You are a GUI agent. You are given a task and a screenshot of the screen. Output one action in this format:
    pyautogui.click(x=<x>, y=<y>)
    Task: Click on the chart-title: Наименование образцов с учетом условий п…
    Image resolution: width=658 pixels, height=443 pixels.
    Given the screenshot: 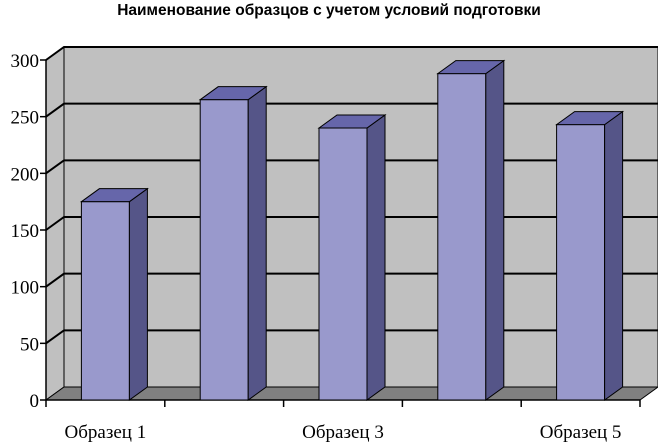 What is the action you would take?
    pyautogui.click(x=329, y=10)
    